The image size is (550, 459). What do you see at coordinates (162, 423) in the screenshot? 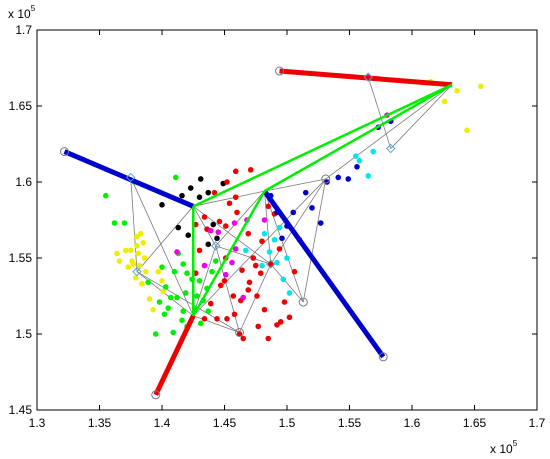
I see `x-tick-label-2: 1.4` at bounding box center [162, 423].